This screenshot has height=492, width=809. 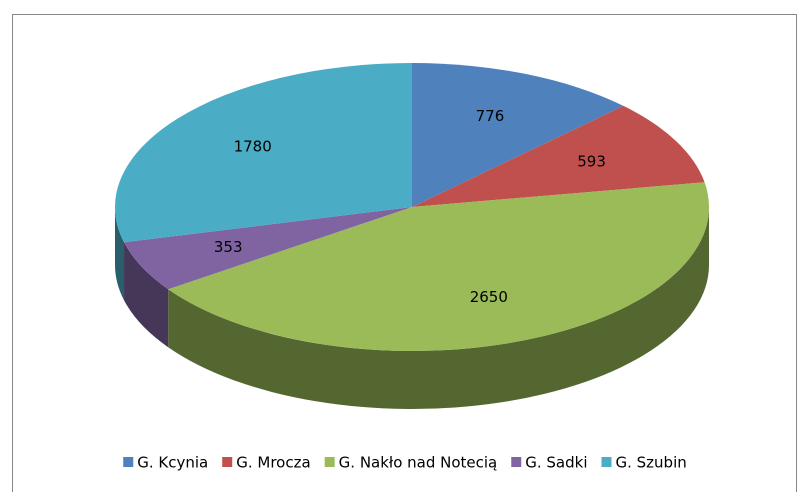 I want to click on data-label: 776, so click(x=490, y=116).